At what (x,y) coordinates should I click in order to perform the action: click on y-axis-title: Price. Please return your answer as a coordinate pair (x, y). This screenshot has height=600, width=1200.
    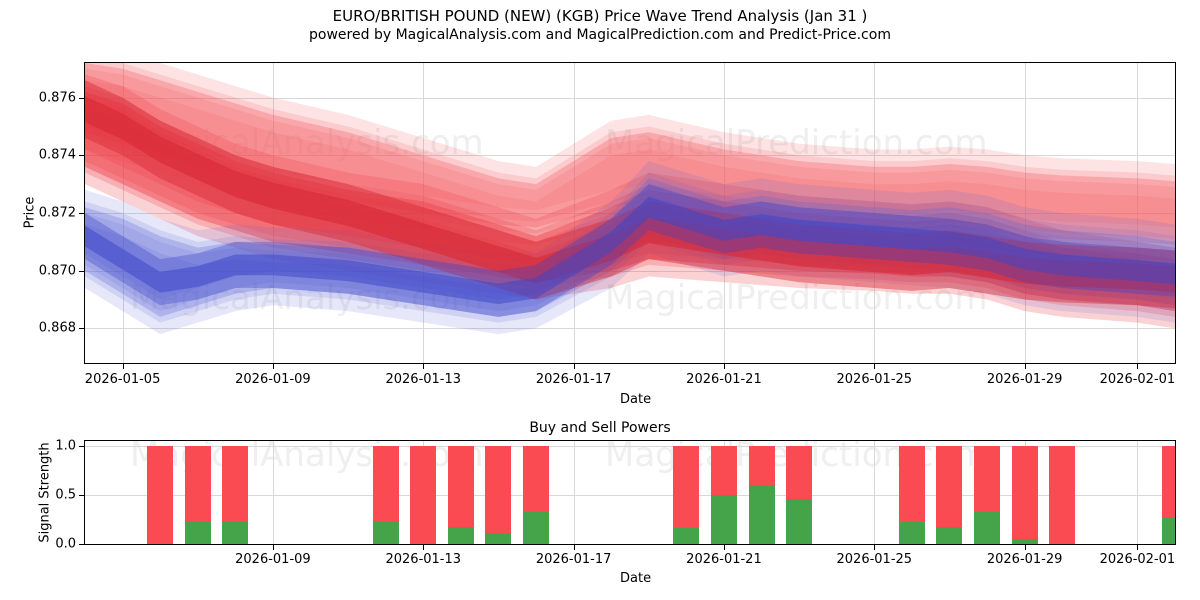
    Looking at the image, I should click on (30, 212).